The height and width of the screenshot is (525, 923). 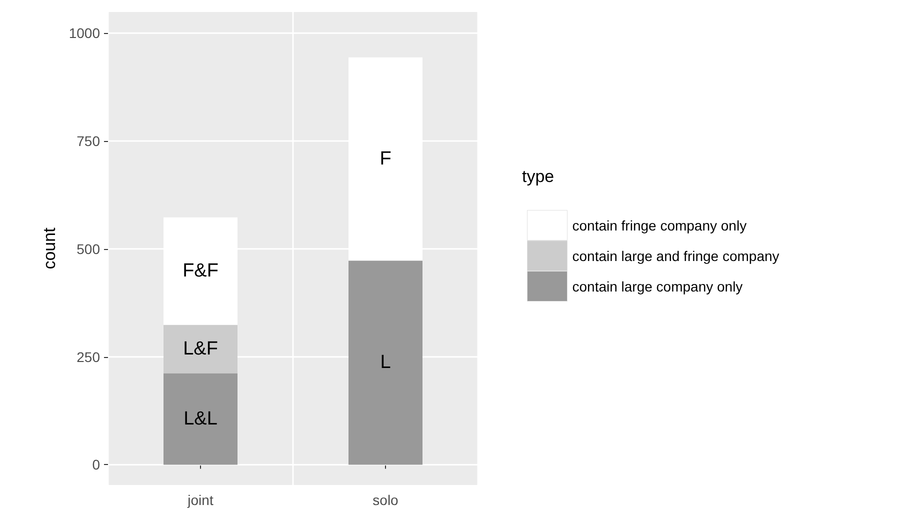 What do you see at coordinates (200, 349) in the screenshot?
I see `data-label: L&F` at bounding box center [200, 349].